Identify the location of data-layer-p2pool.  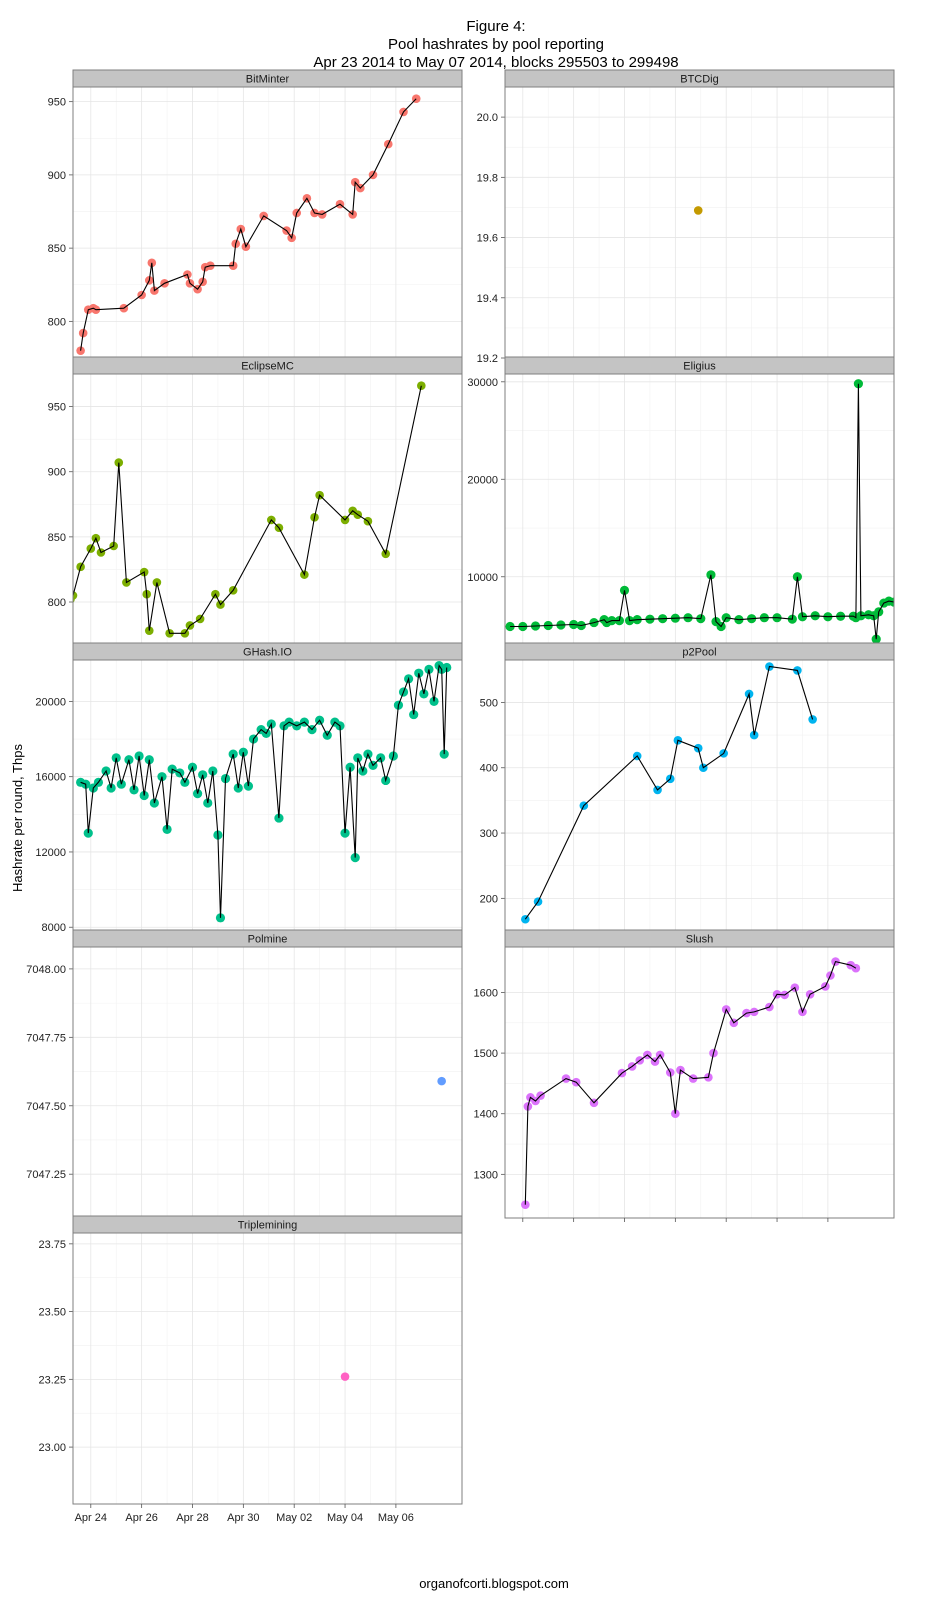
(669, 793).